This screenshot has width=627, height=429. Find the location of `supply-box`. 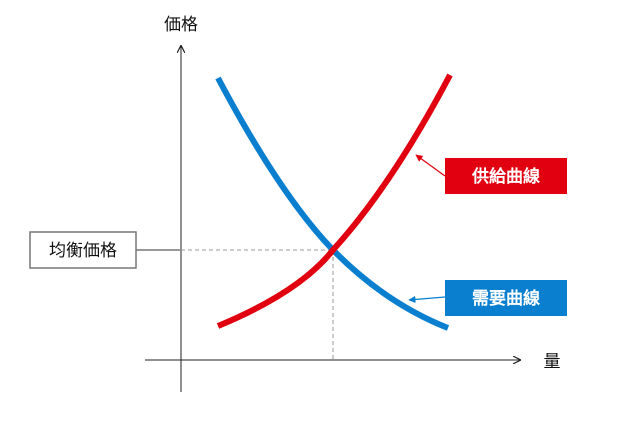

supply-box is located at coordinates (506, 176).